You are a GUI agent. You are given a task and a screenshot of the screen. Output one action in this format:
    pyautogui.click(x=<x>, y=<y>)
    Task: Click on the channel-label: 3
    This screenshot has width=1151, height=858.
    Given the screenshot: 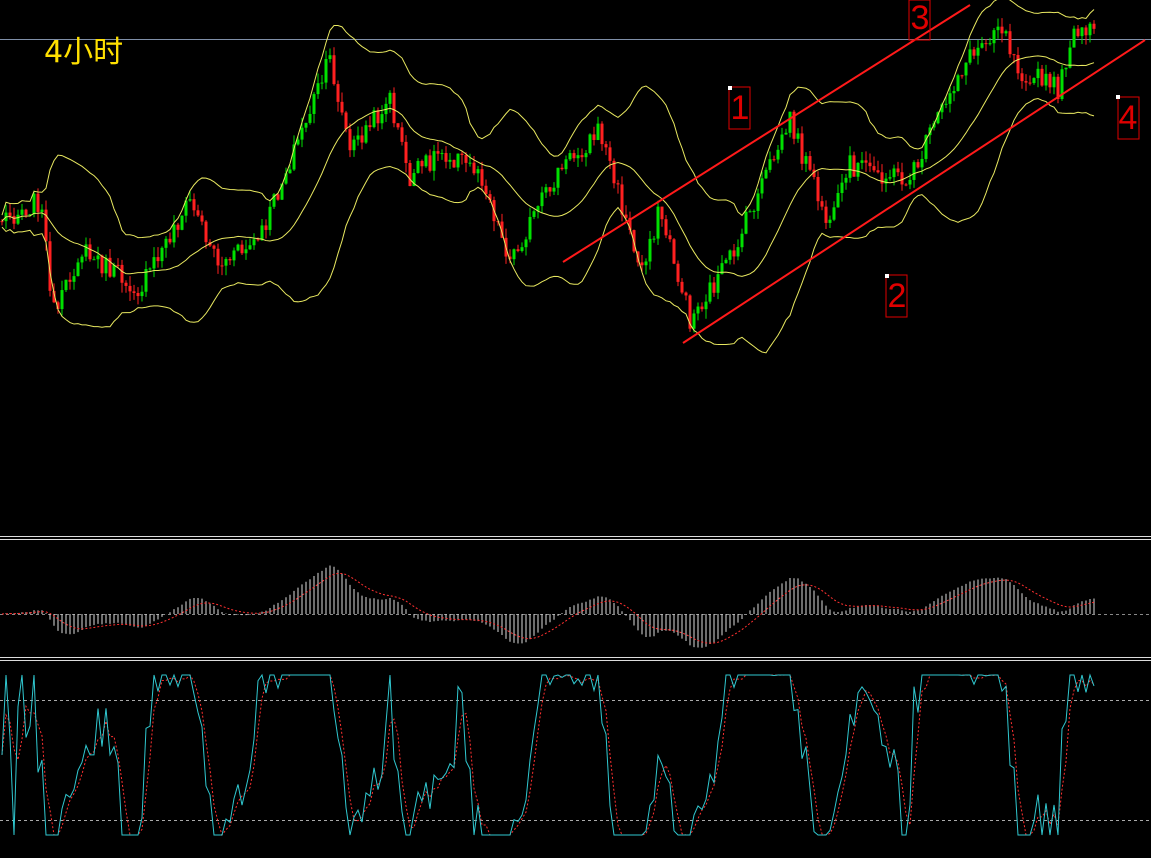 What is the action you would take?
    pyautogui.click(x=920, y=18)
    